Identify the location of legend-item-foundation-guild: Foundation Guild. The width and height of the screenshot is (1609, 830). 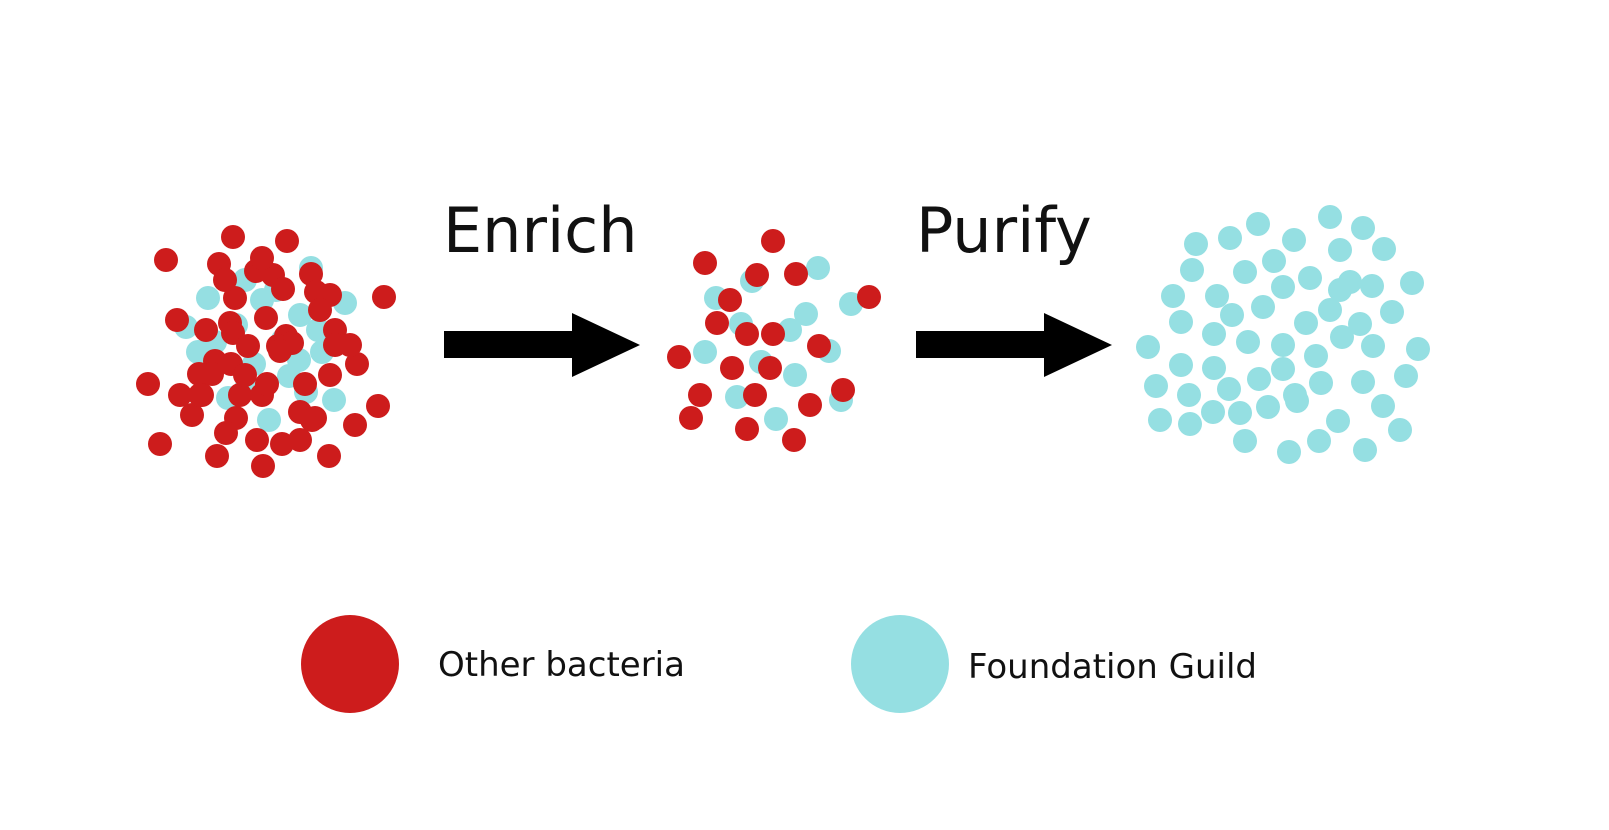
(1054, 664).